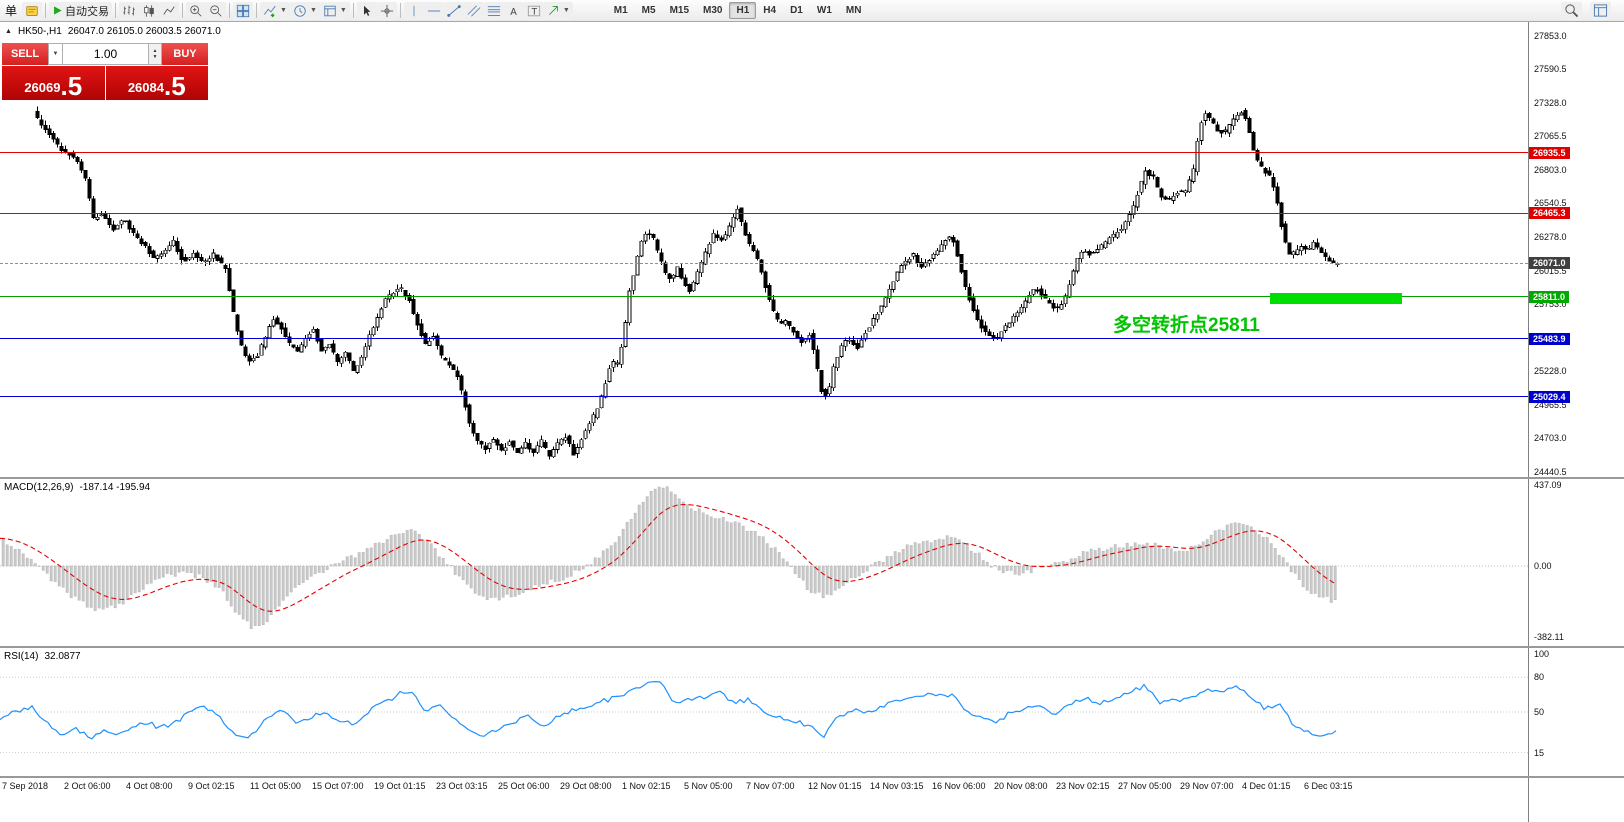 This screenshot has height=822, width=1624. What do you see at coordinates (243, 10) in the screenshot?
I see `tile-windows-button` at bounding box center [243, 10].